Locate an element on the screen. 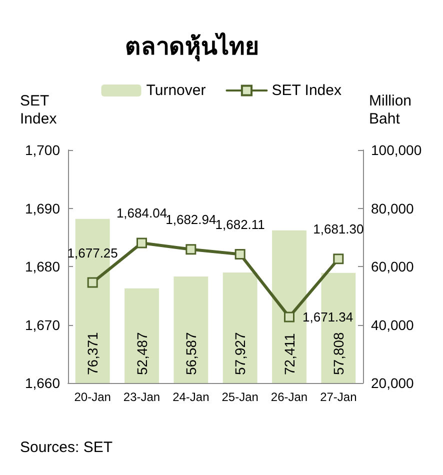 The image size is (443, 475). legend-label: Turnover is located at coordinates (176, 90).